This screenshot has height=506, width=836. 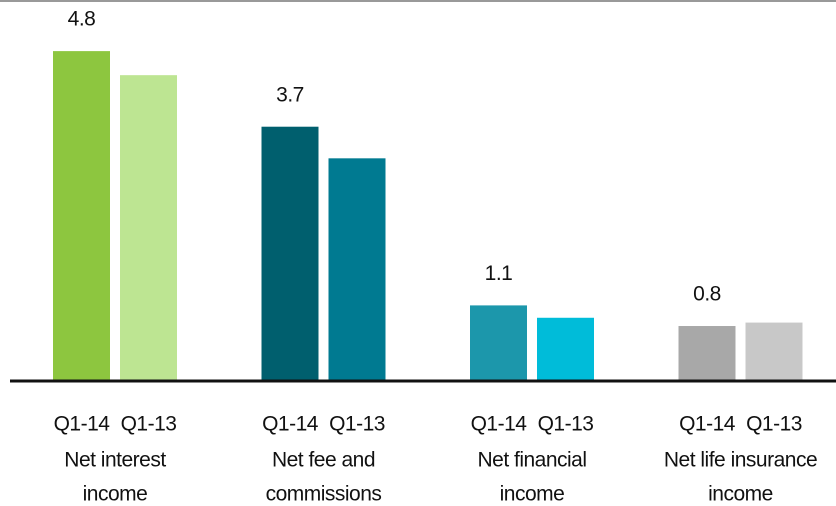 I want to click on x-tick-label: Net fee and, so click(x=323, y=460).